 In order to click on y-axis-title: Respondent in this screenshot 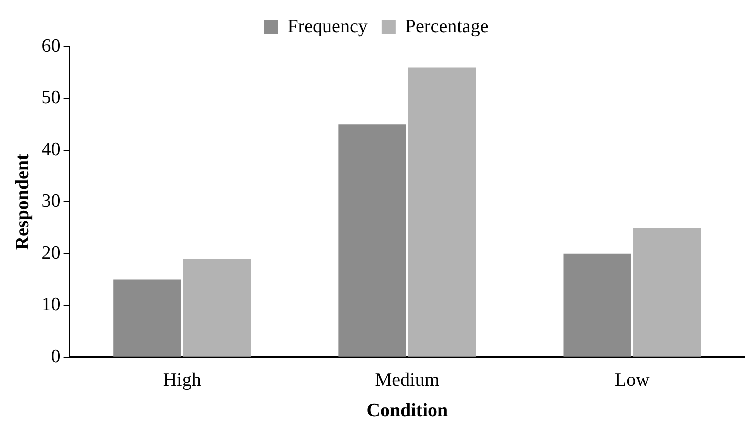, I will do `click(23, 201)`.